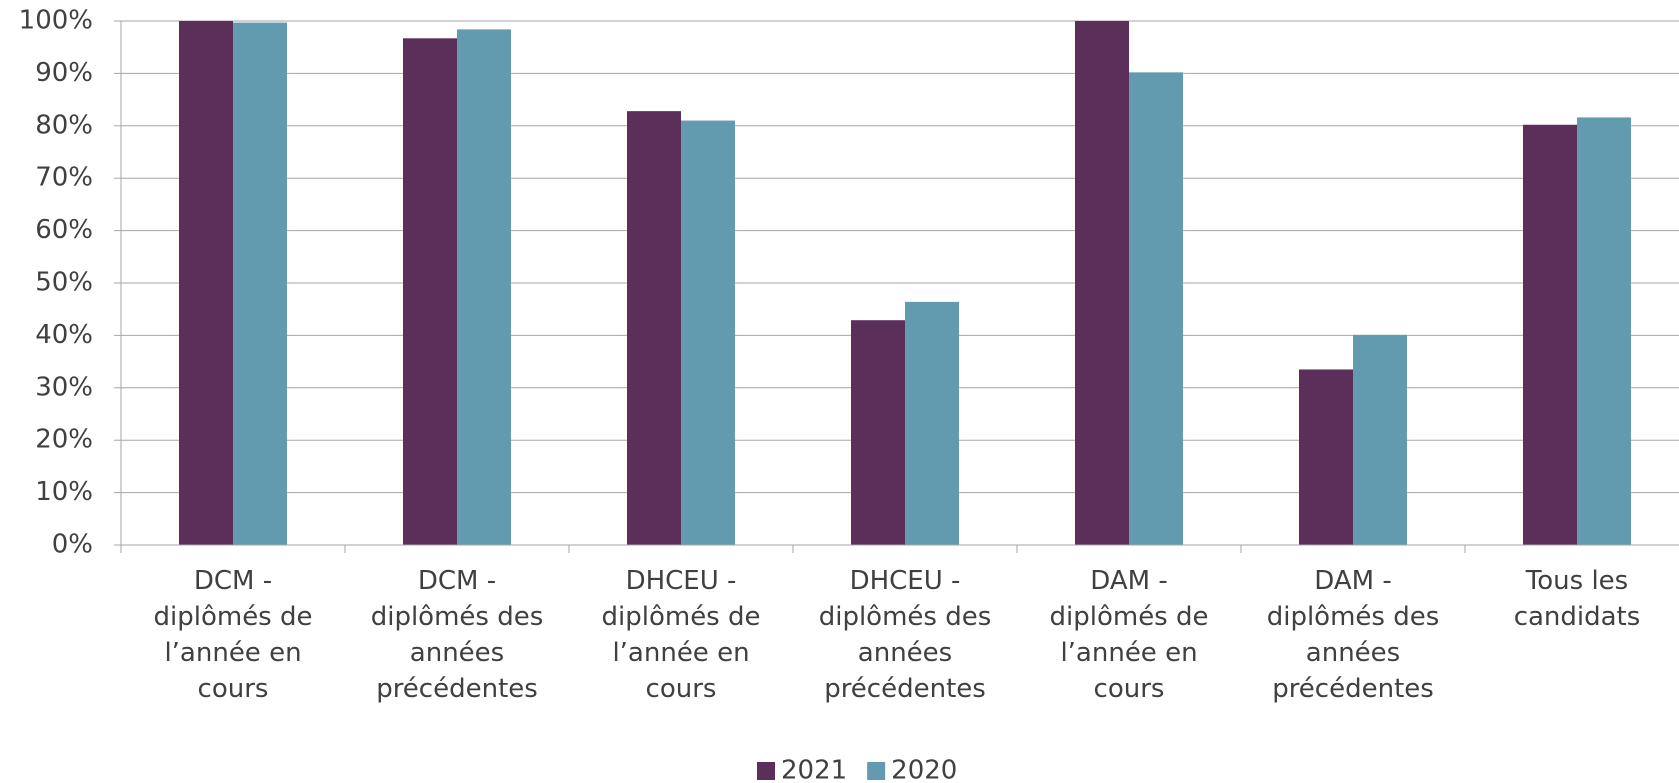  Describe the element at coordinates (905, 635) in the screenshot. I see `x-tick-label: DHCEU - diplômés des années précédentes` at that location.